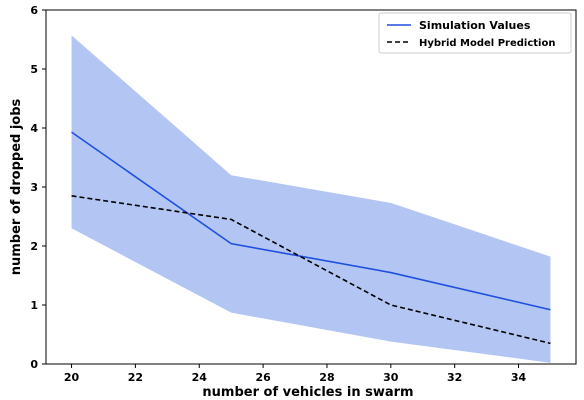 The width and height of the screenshot is (584, 400). What do you see at coordinates (34, 69) in the screenshot?
I see `y-tick-label: 5` at bounding box center [34, 69].